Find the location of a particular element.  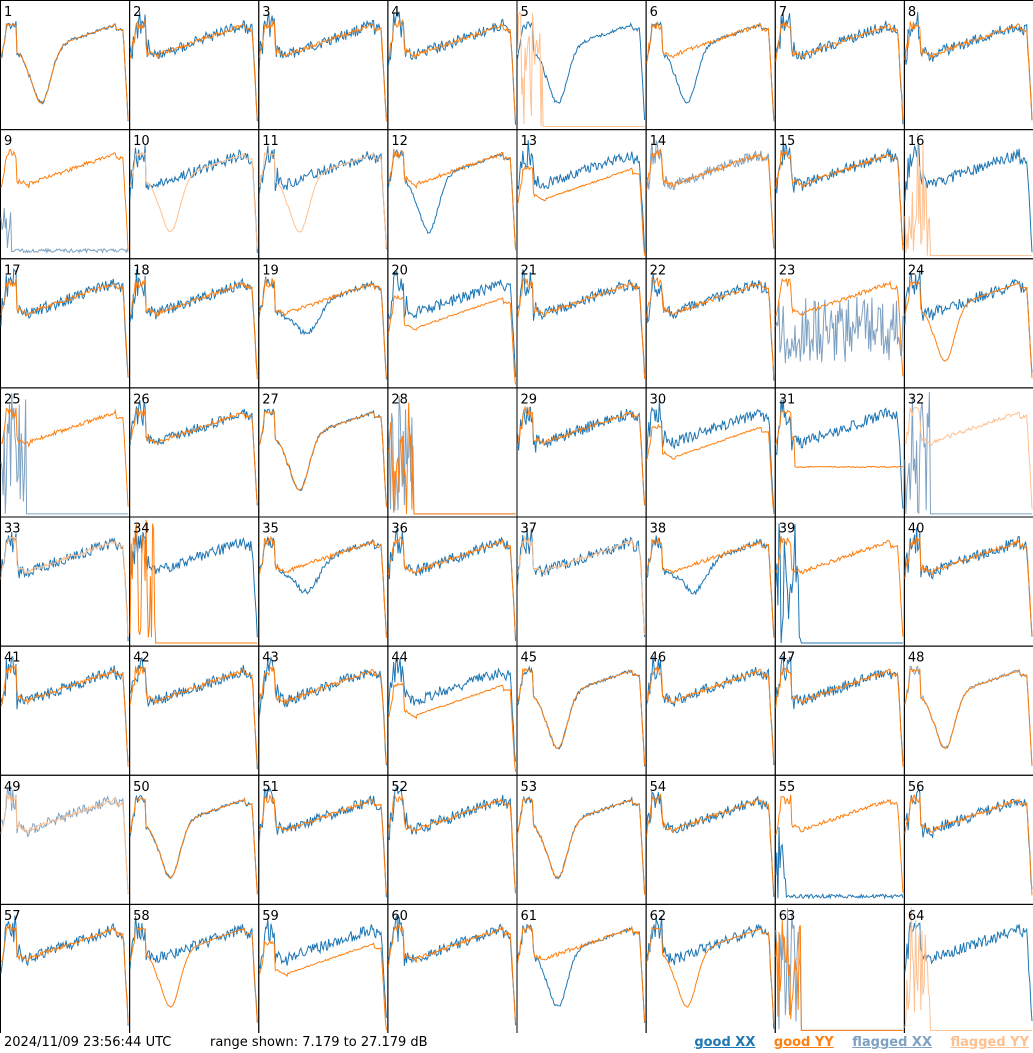

panel-5: 5 is located at coordinates (581, 65).